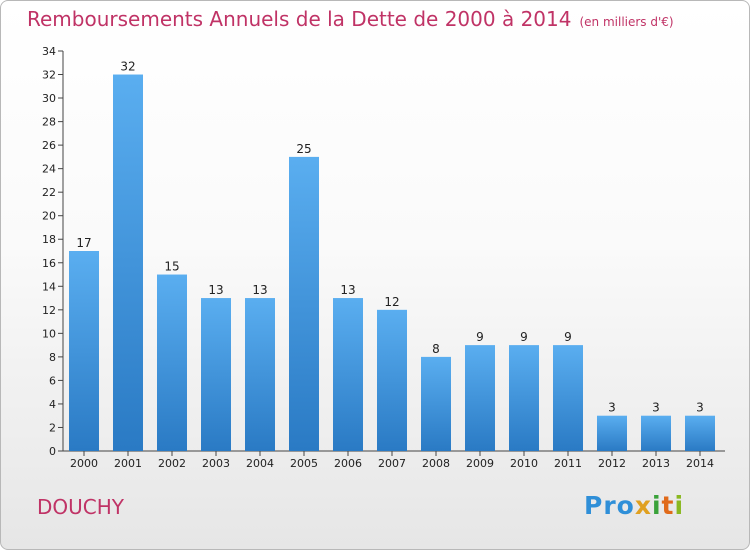 The image size is (750, 550). I want to click on y-tick-label: 22, so click(49, 192).